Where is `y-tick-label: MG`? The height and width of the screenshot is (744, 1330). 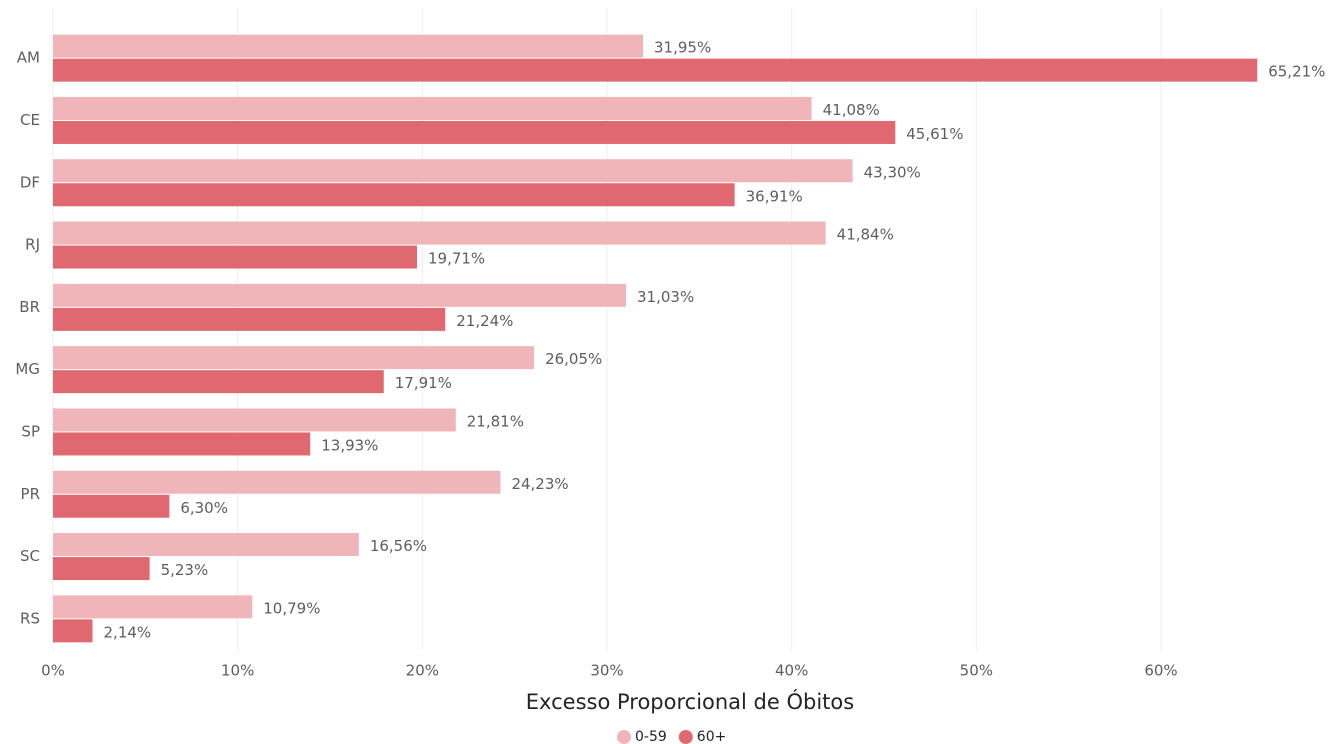 y-tick-label: MG is located at coordinates (27, 369).